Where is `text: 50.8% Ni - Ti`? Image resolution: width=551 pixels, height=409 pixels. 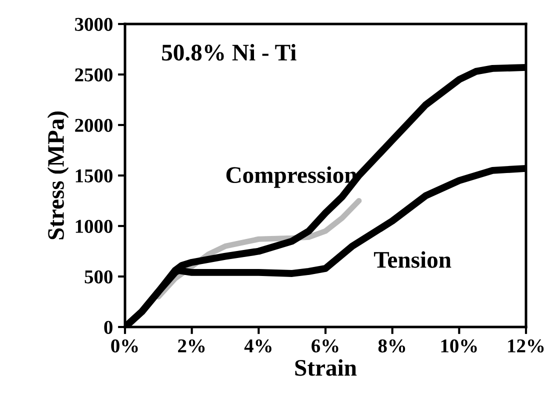
text: 50.8% Ni - Ti is located at coordinates (229, 52).